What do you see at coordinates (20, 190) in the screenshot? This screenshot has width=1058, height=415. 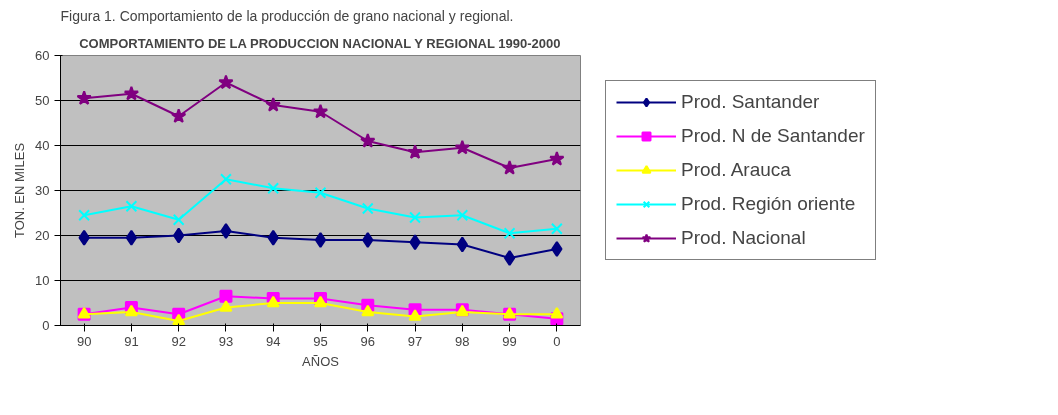 I see `y-axis-title: TON. EN MILES` at bounding box center [20, 190].